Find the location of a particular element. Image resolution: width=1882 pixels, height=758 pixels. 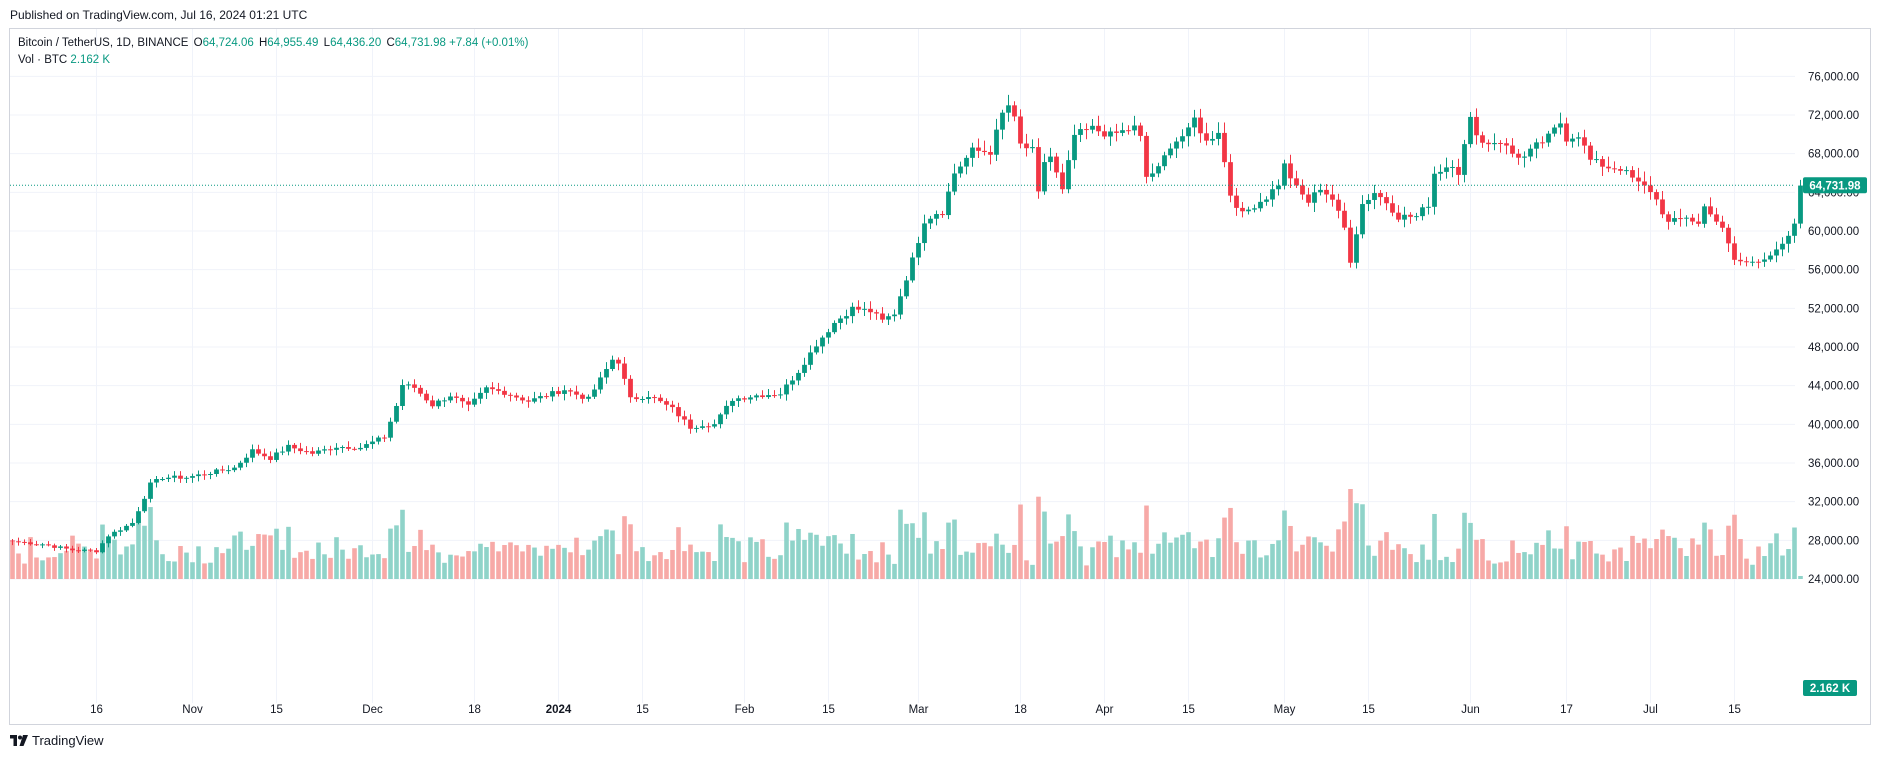

price-tick-label: 60,000.00 is located at coordinates (1833, 232).